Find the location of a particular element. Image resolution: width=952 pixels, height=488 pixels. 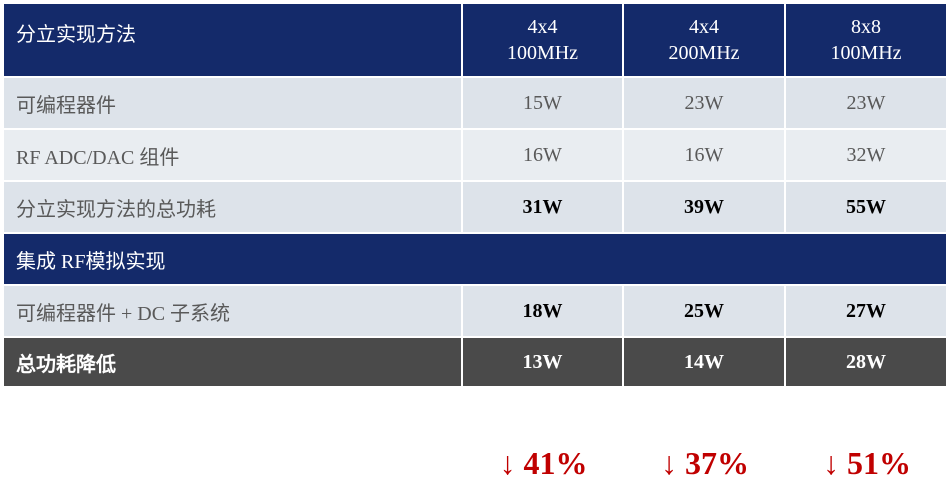

header-cell: 8x8 100MHz is located at coordinates (866, 40).